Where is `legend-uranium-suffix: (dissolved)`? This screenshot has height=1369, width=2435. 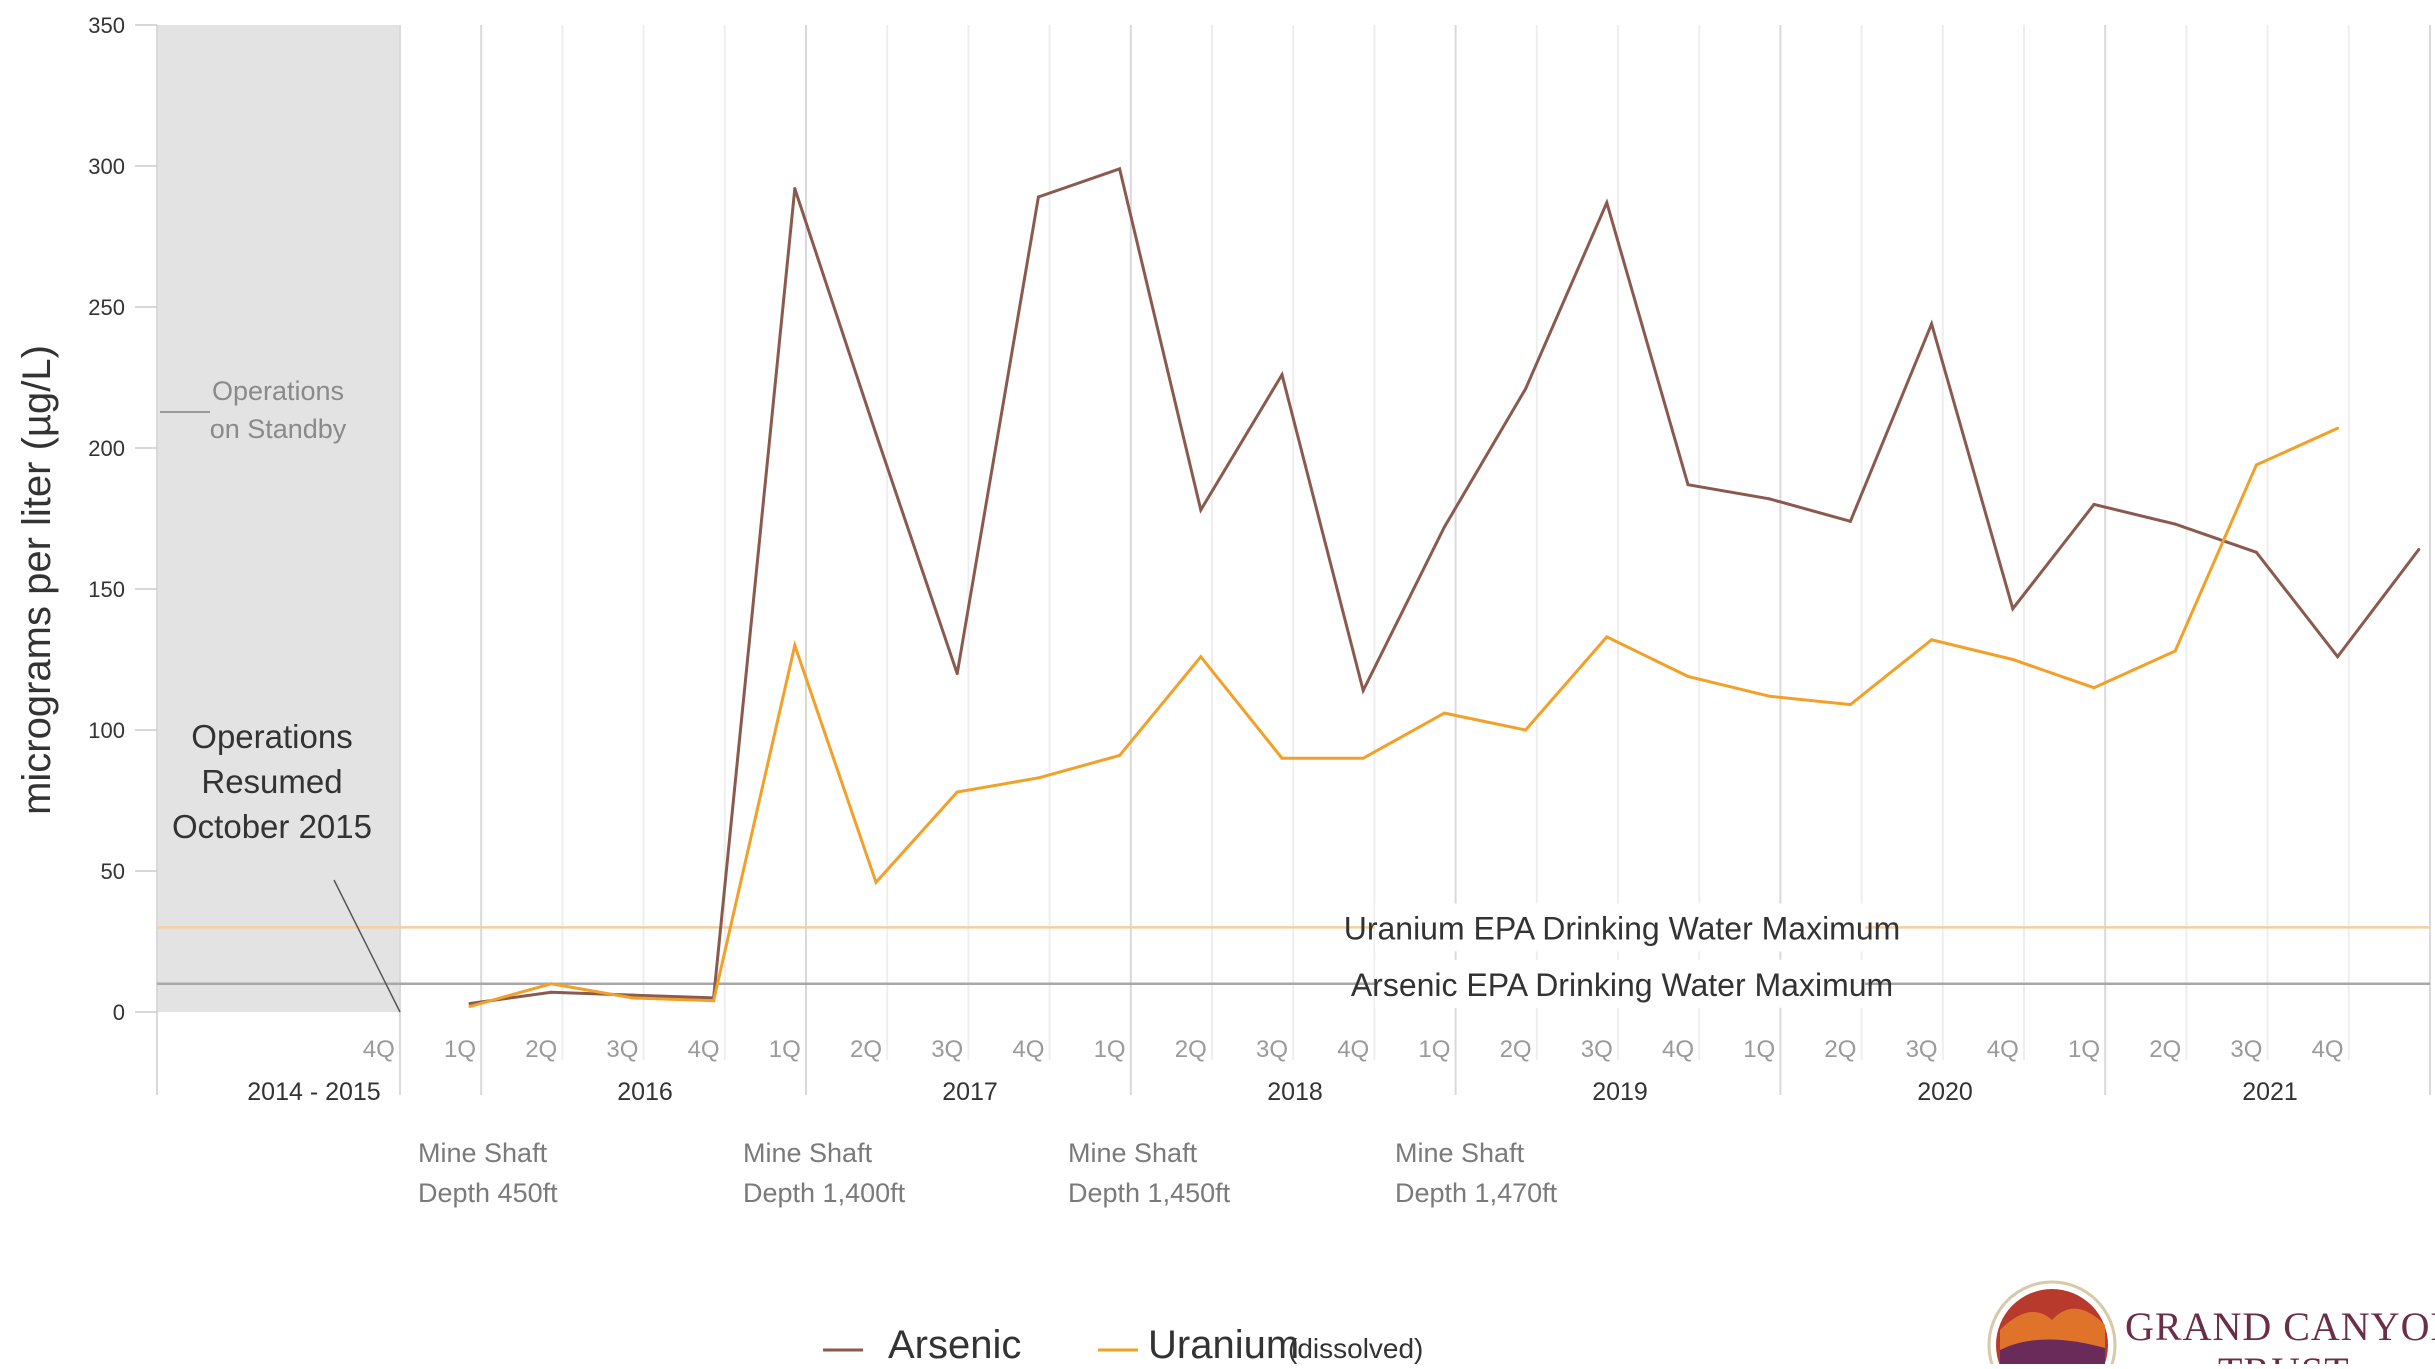
legend-uranium-suffix: (dissolved) is located at coordinates (1355, 1348).